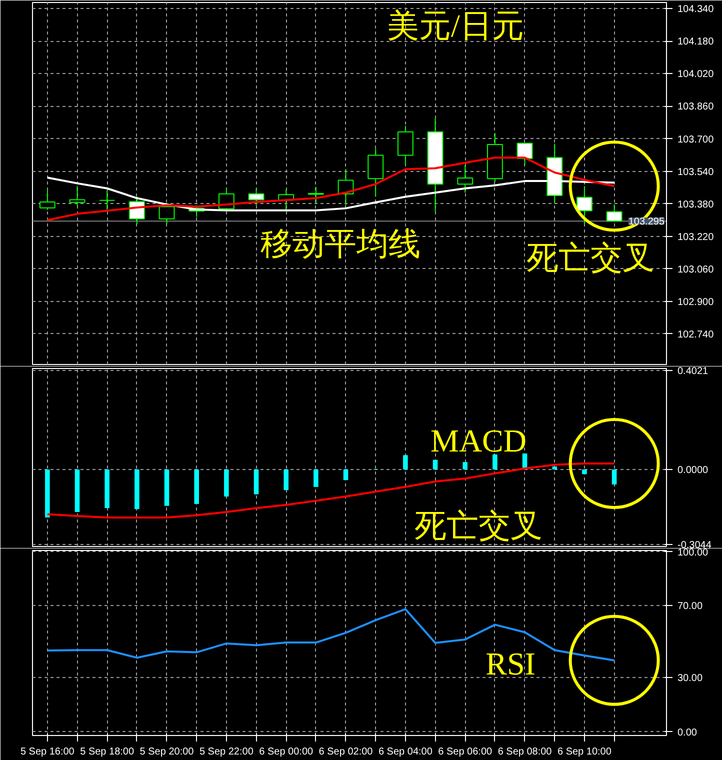 The height and width of the screenshot is (760, 722). Describe the element at coordinates (693, 553) in the screenshot. I see `y-tick-label: 100.00` at that location.